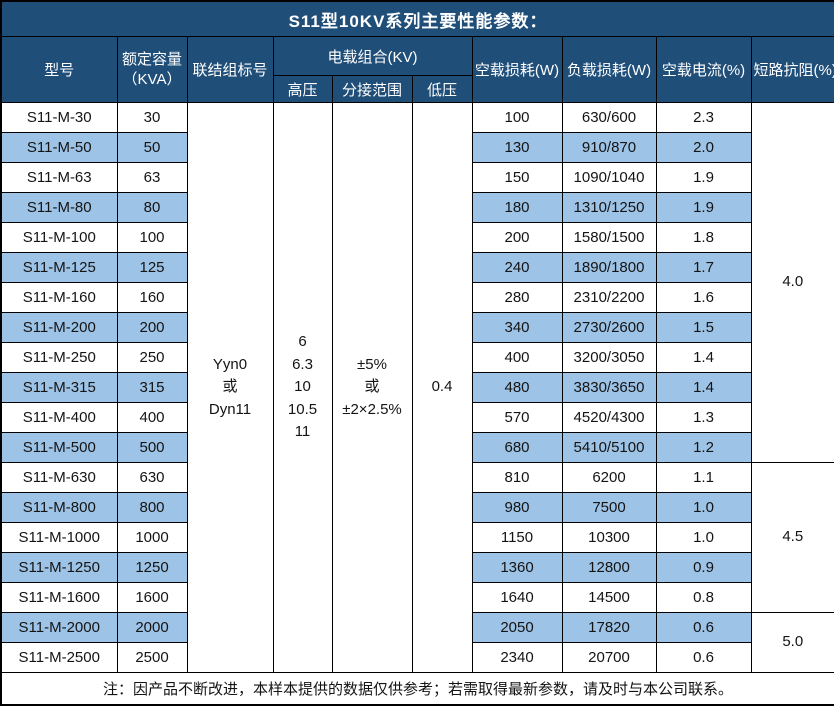 The image size is (834, 706). I want to click on table-row: S11-M-200 200 340 2730/2600 1.5, so click(417, 327).